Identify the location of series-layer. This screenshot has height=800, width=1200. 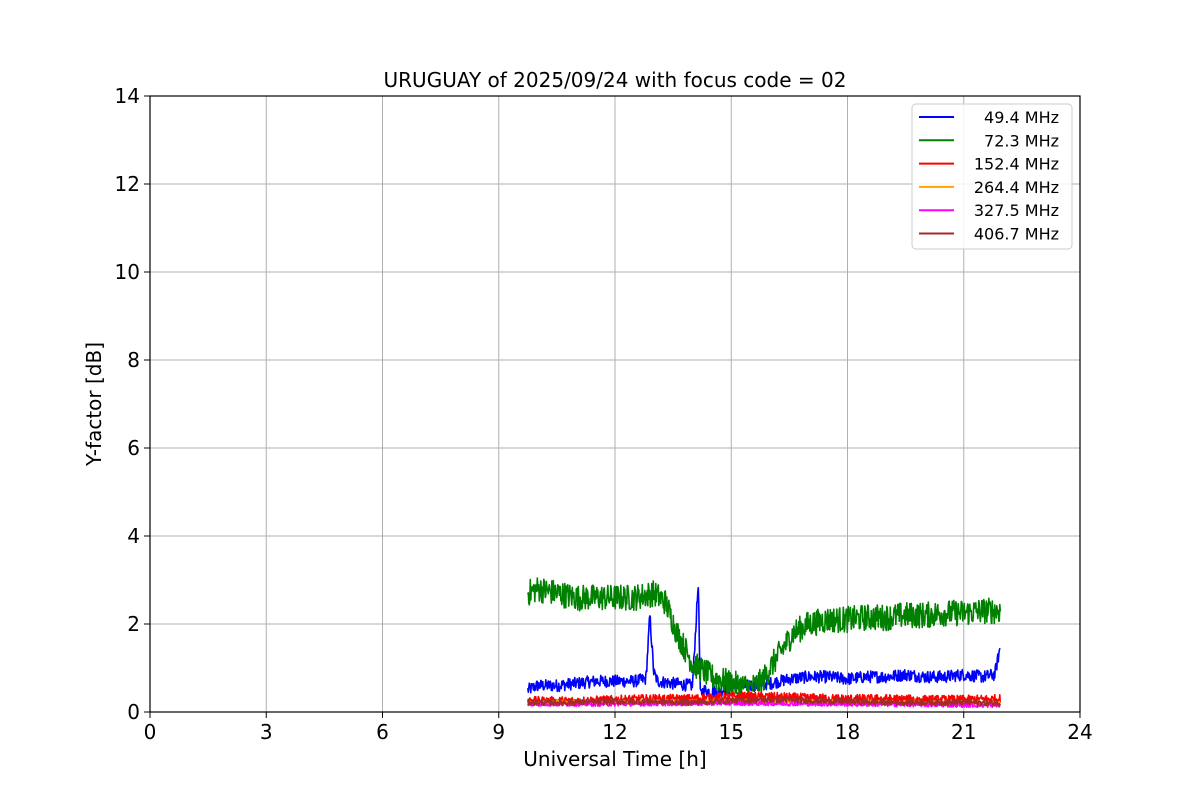
(764, 643).